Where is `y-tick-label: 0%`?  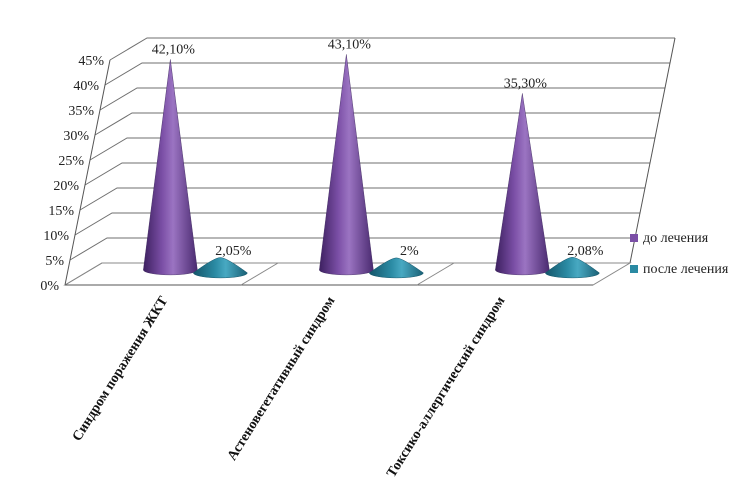 y-tick-label: 0% is located at coordinates (49, 286).